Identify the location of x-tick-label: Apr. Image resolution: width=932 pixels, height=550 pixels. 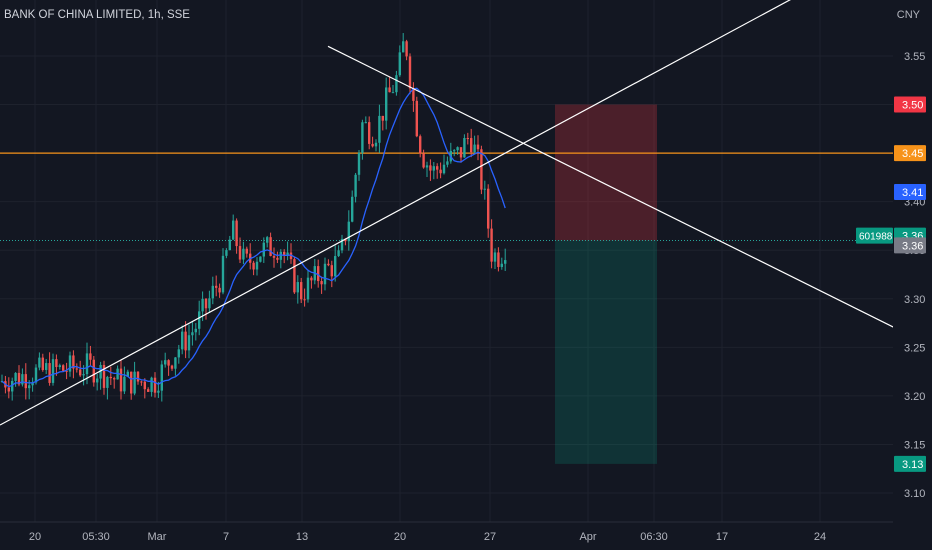
(587, 537).